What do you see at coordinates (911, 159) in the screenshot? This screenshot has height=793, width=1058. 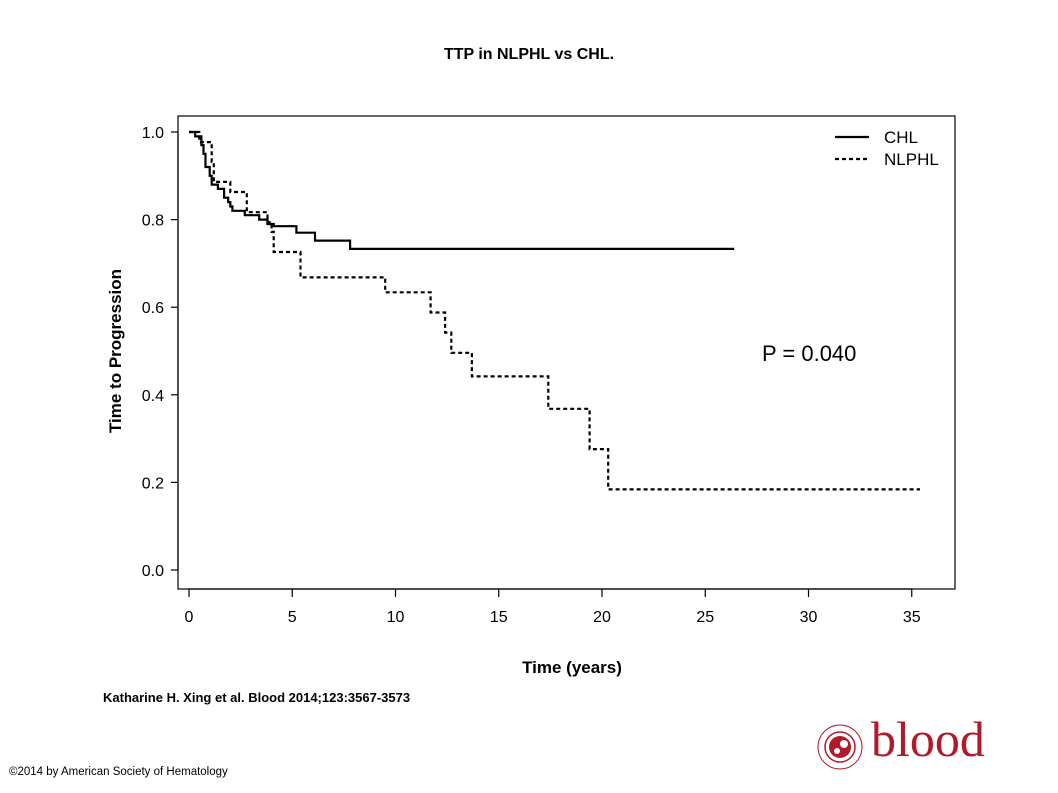 I see `legend-label-nlphl: NLPHL` at bounding box center [911, 159].